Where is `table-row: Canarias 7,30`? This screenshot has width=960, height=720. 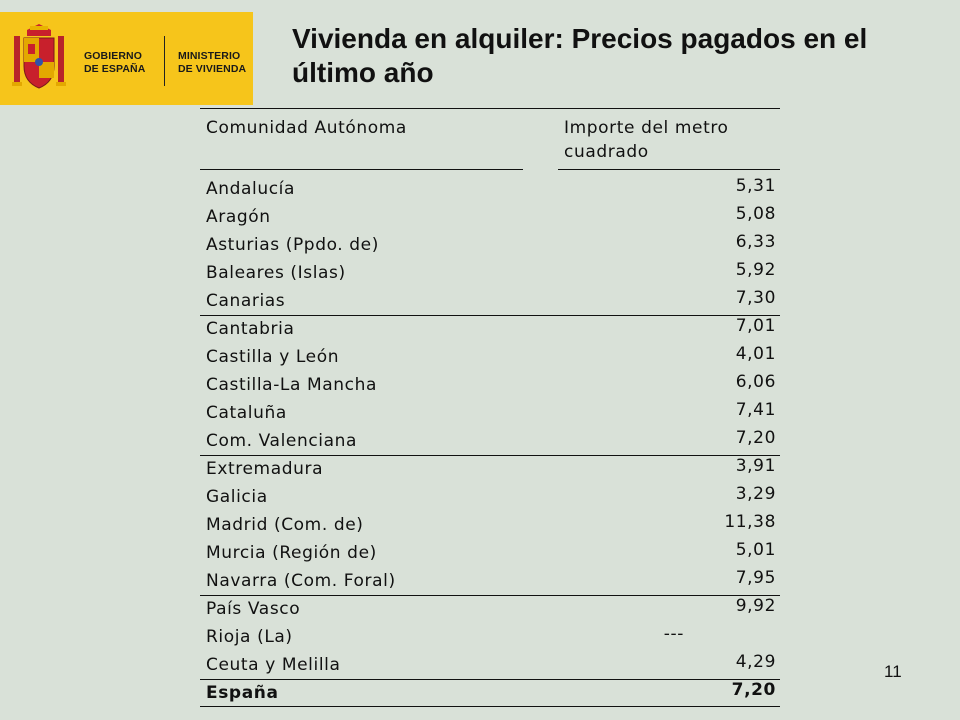
table-row: Canarias 7,30 is located at coordinates (490, 302).